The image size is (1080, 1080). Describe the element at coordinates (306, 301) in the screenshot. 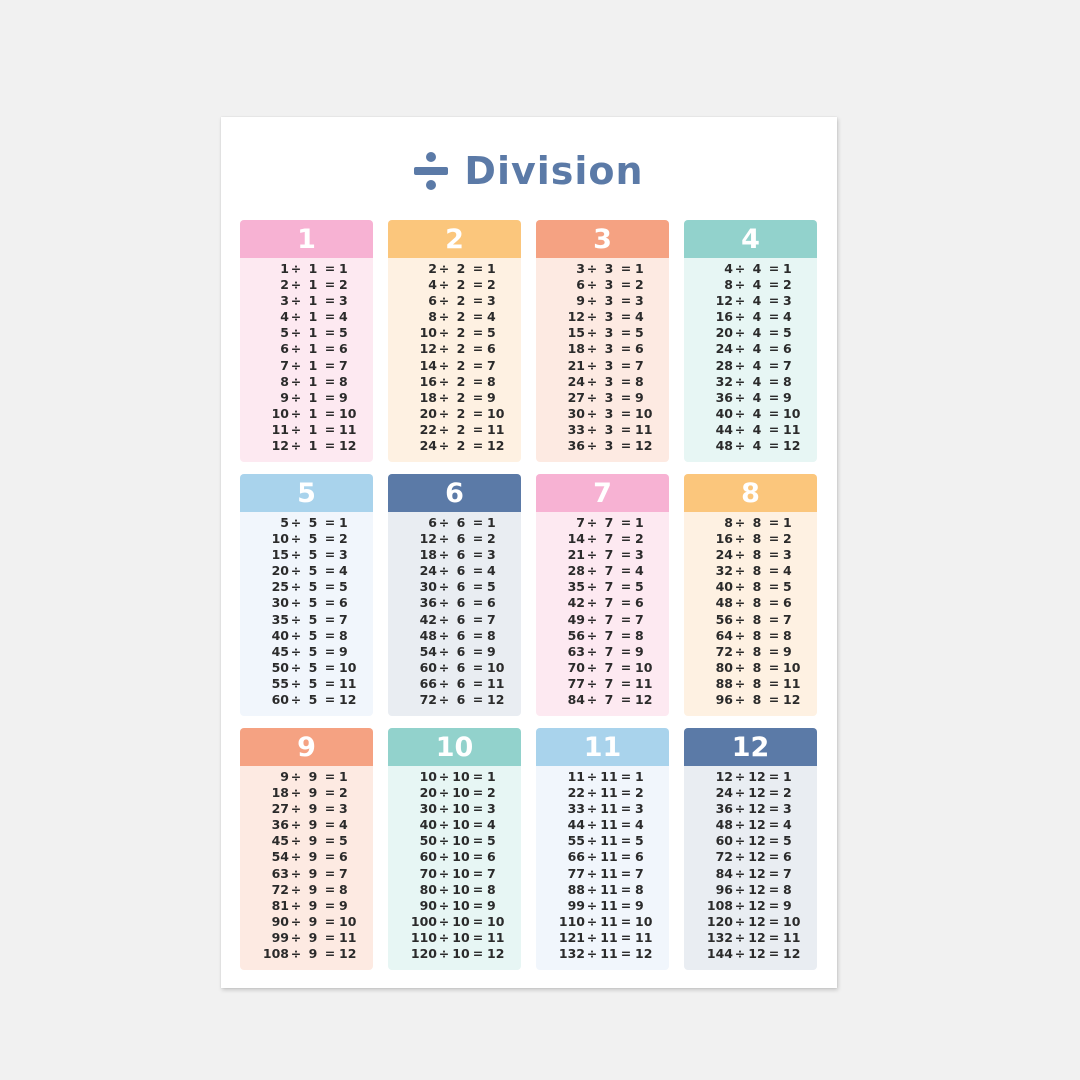

I see `division-fact-row: 3 ÷ 1 = 3` at that location.